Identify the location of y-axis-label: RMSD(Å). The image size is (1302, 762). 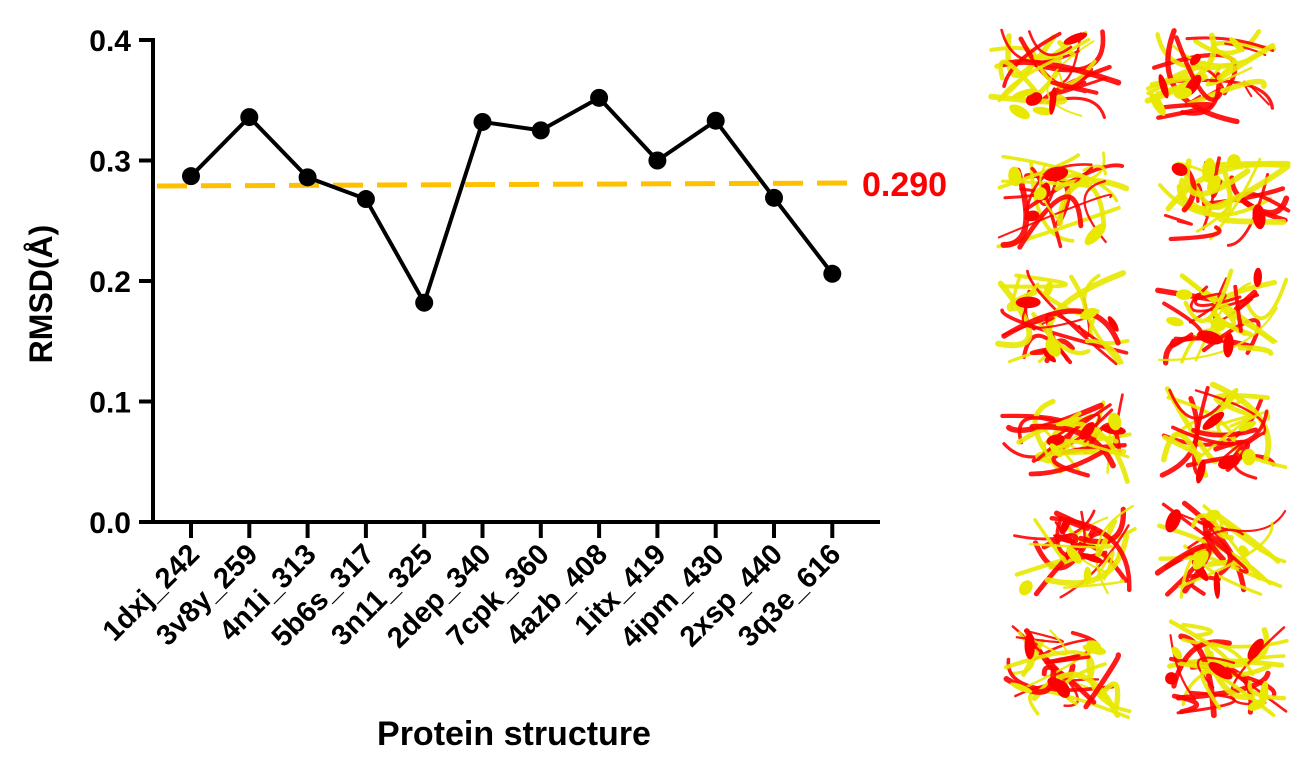
(41, 294).